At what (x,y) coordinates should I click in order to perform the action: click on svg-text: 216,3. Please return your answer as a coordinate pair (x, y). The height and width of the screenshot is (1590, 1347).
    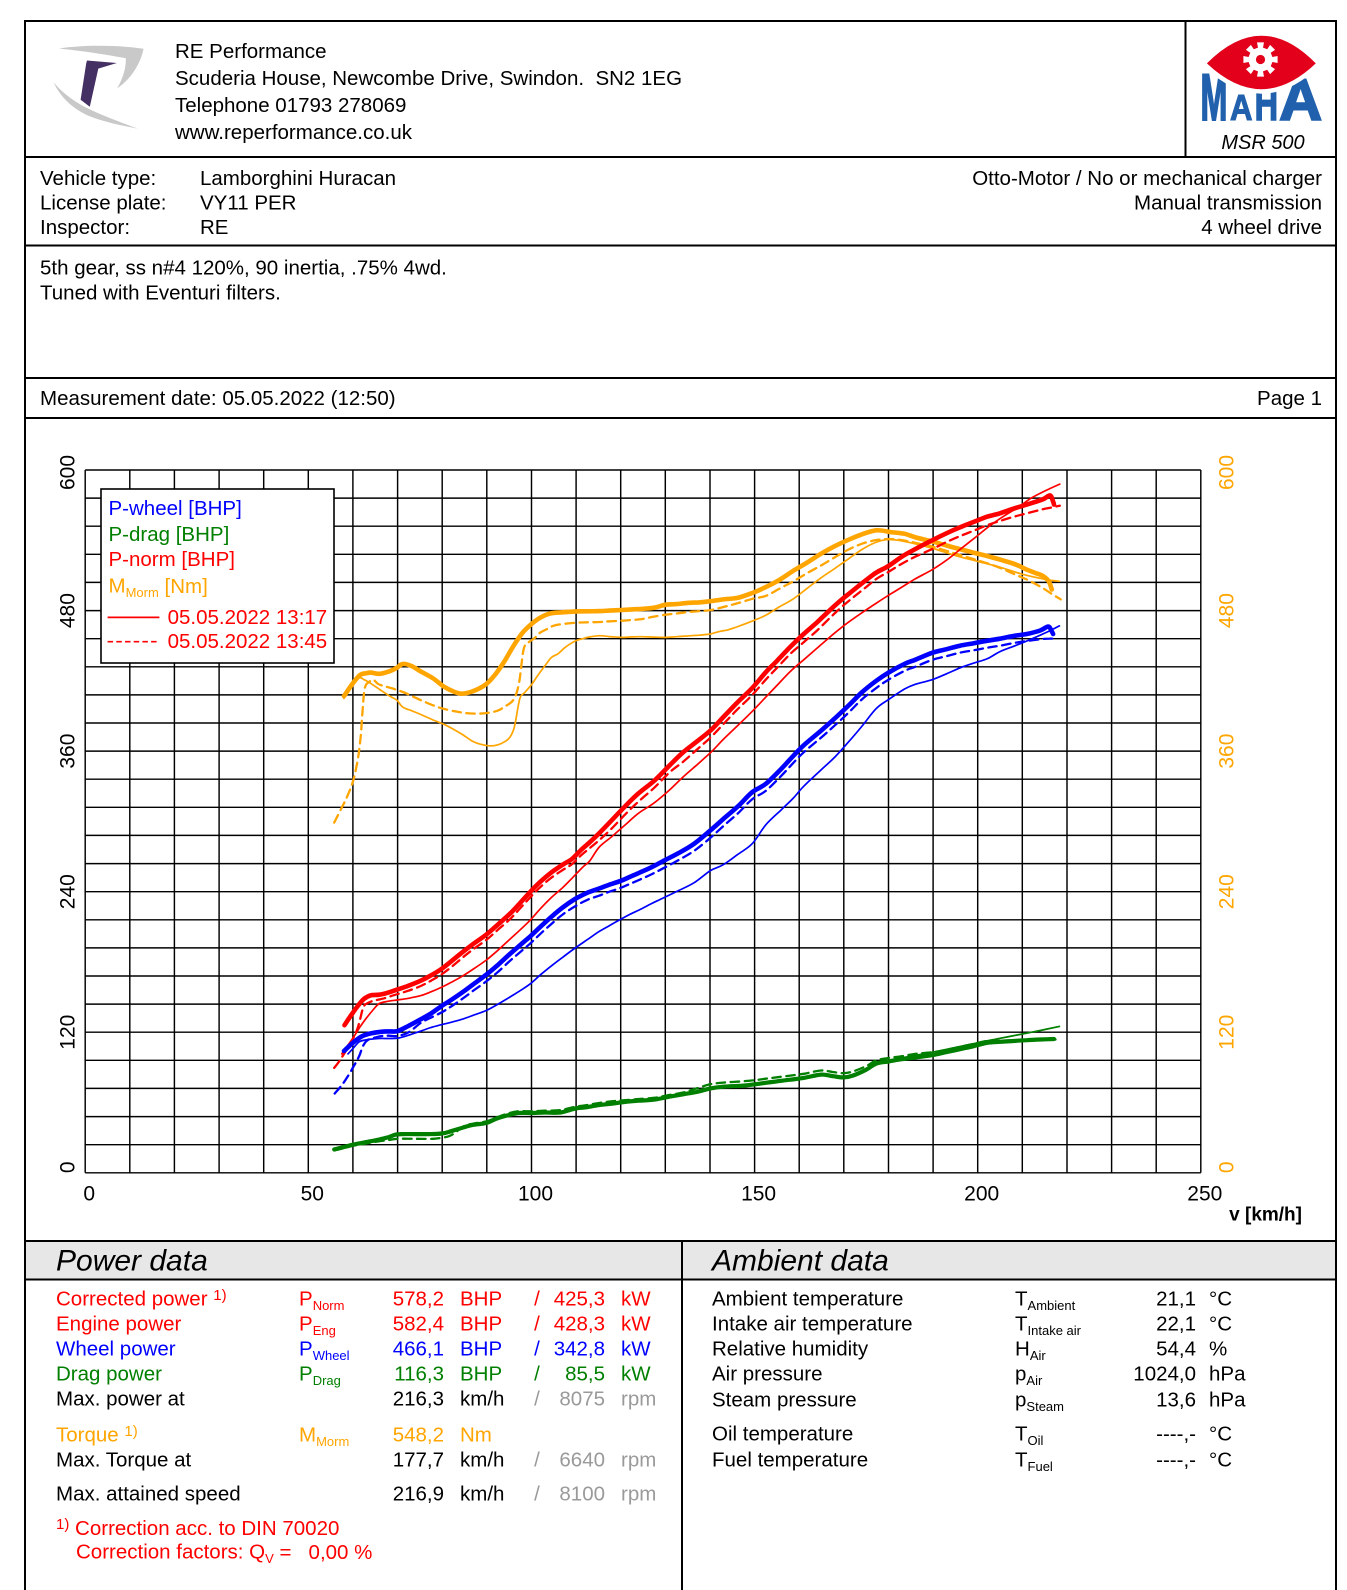
    Looking at the image, I should click on (418, 1399).